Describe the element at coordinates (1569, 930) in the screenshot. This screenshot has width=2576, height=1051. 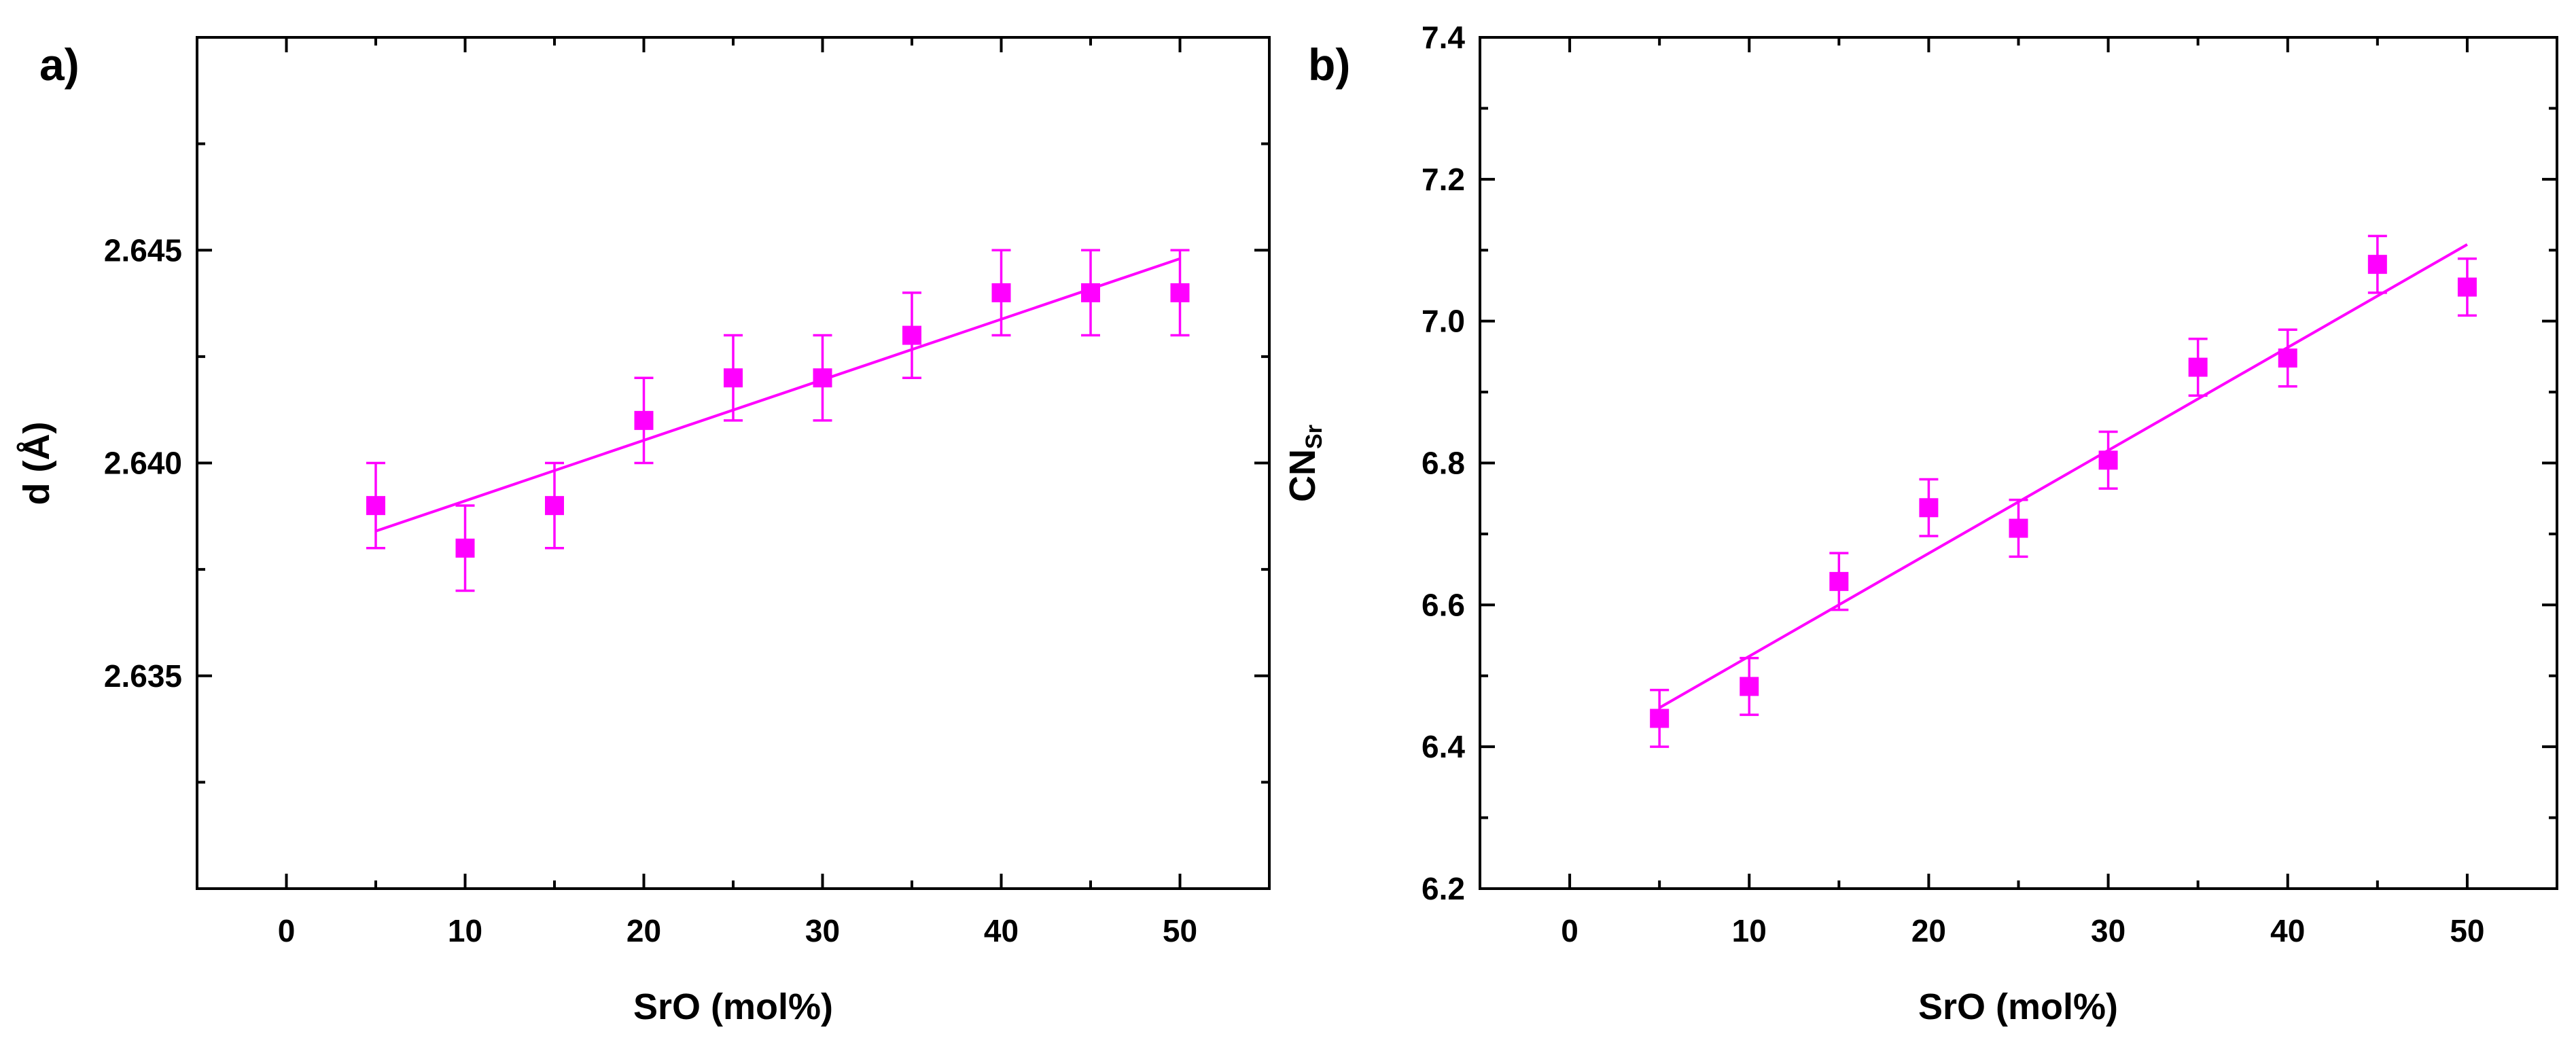
I see `panel-b-x-tick-label: 0` at that location.